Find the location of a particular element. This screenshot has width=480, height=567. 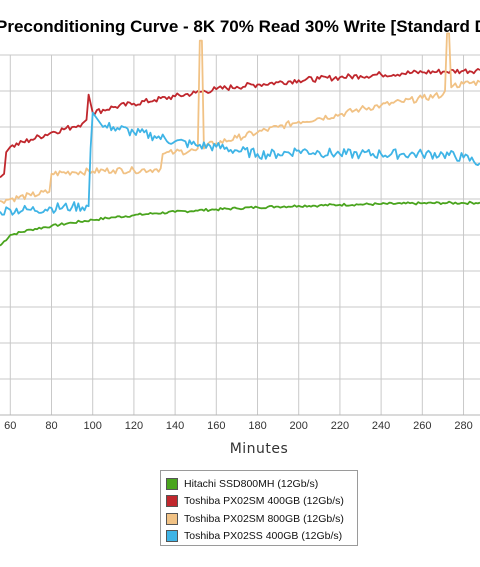

legend-item: Toshiba PX02SS 400GB (12Gb/s) is located at coordinates (261, 537).